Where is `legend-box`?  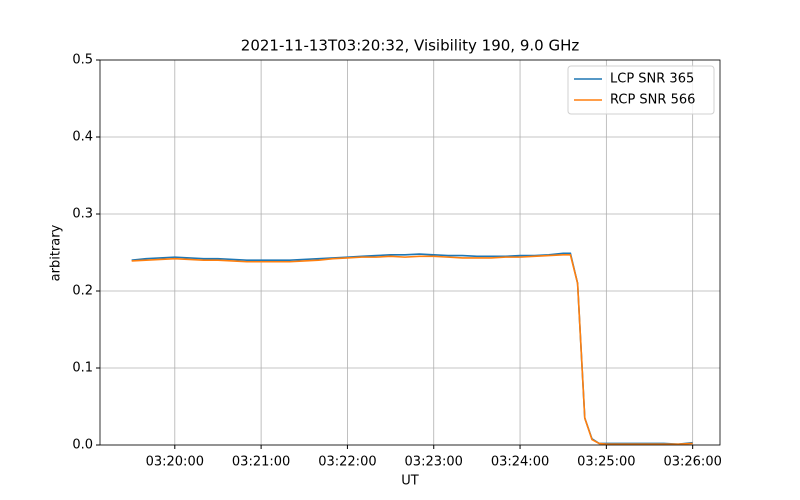 legend-box is located at coordinates (641, 90).